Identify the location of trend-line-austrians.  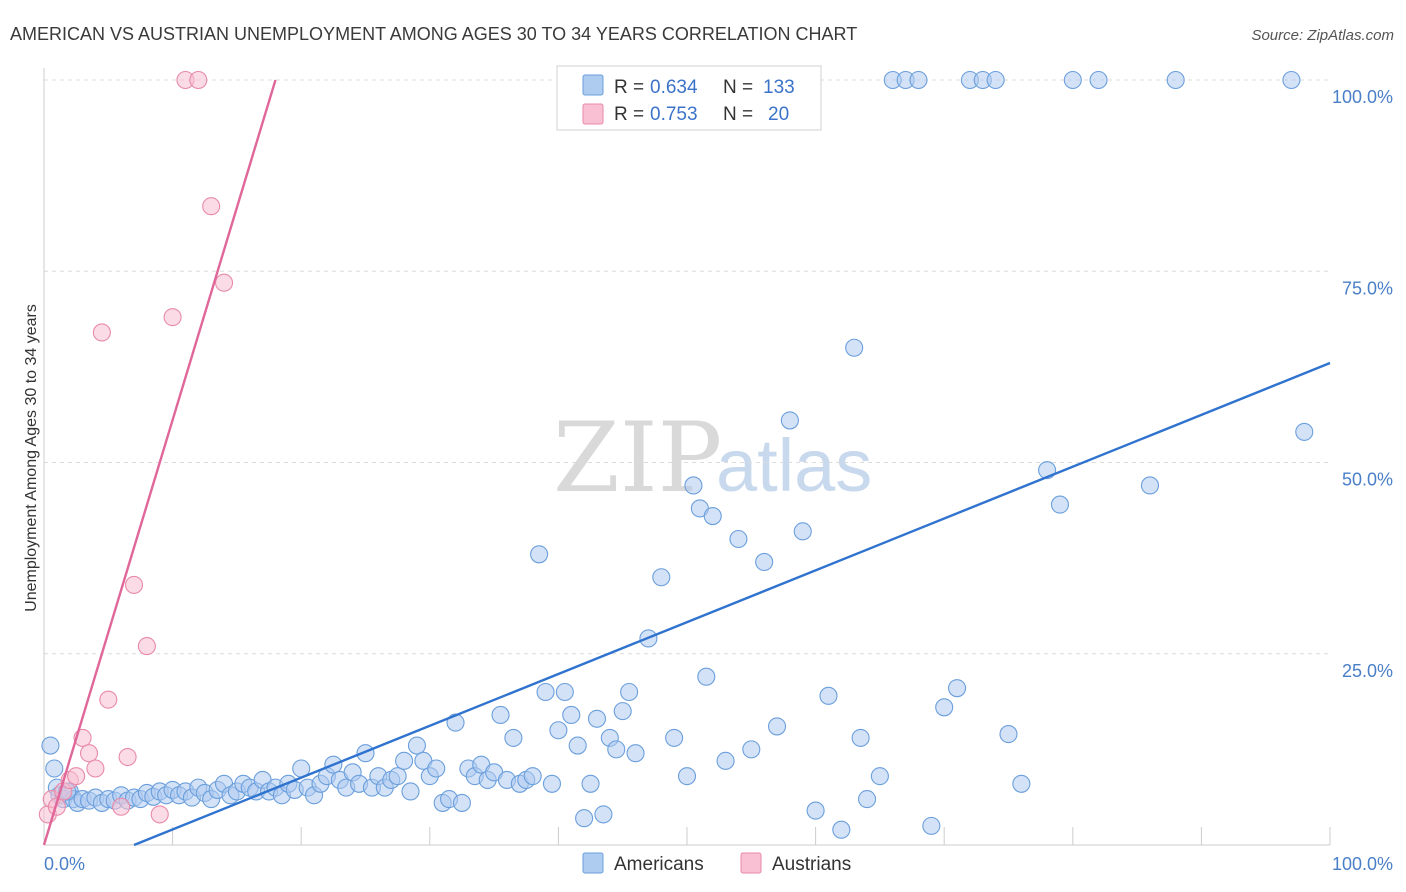
(159, 462).